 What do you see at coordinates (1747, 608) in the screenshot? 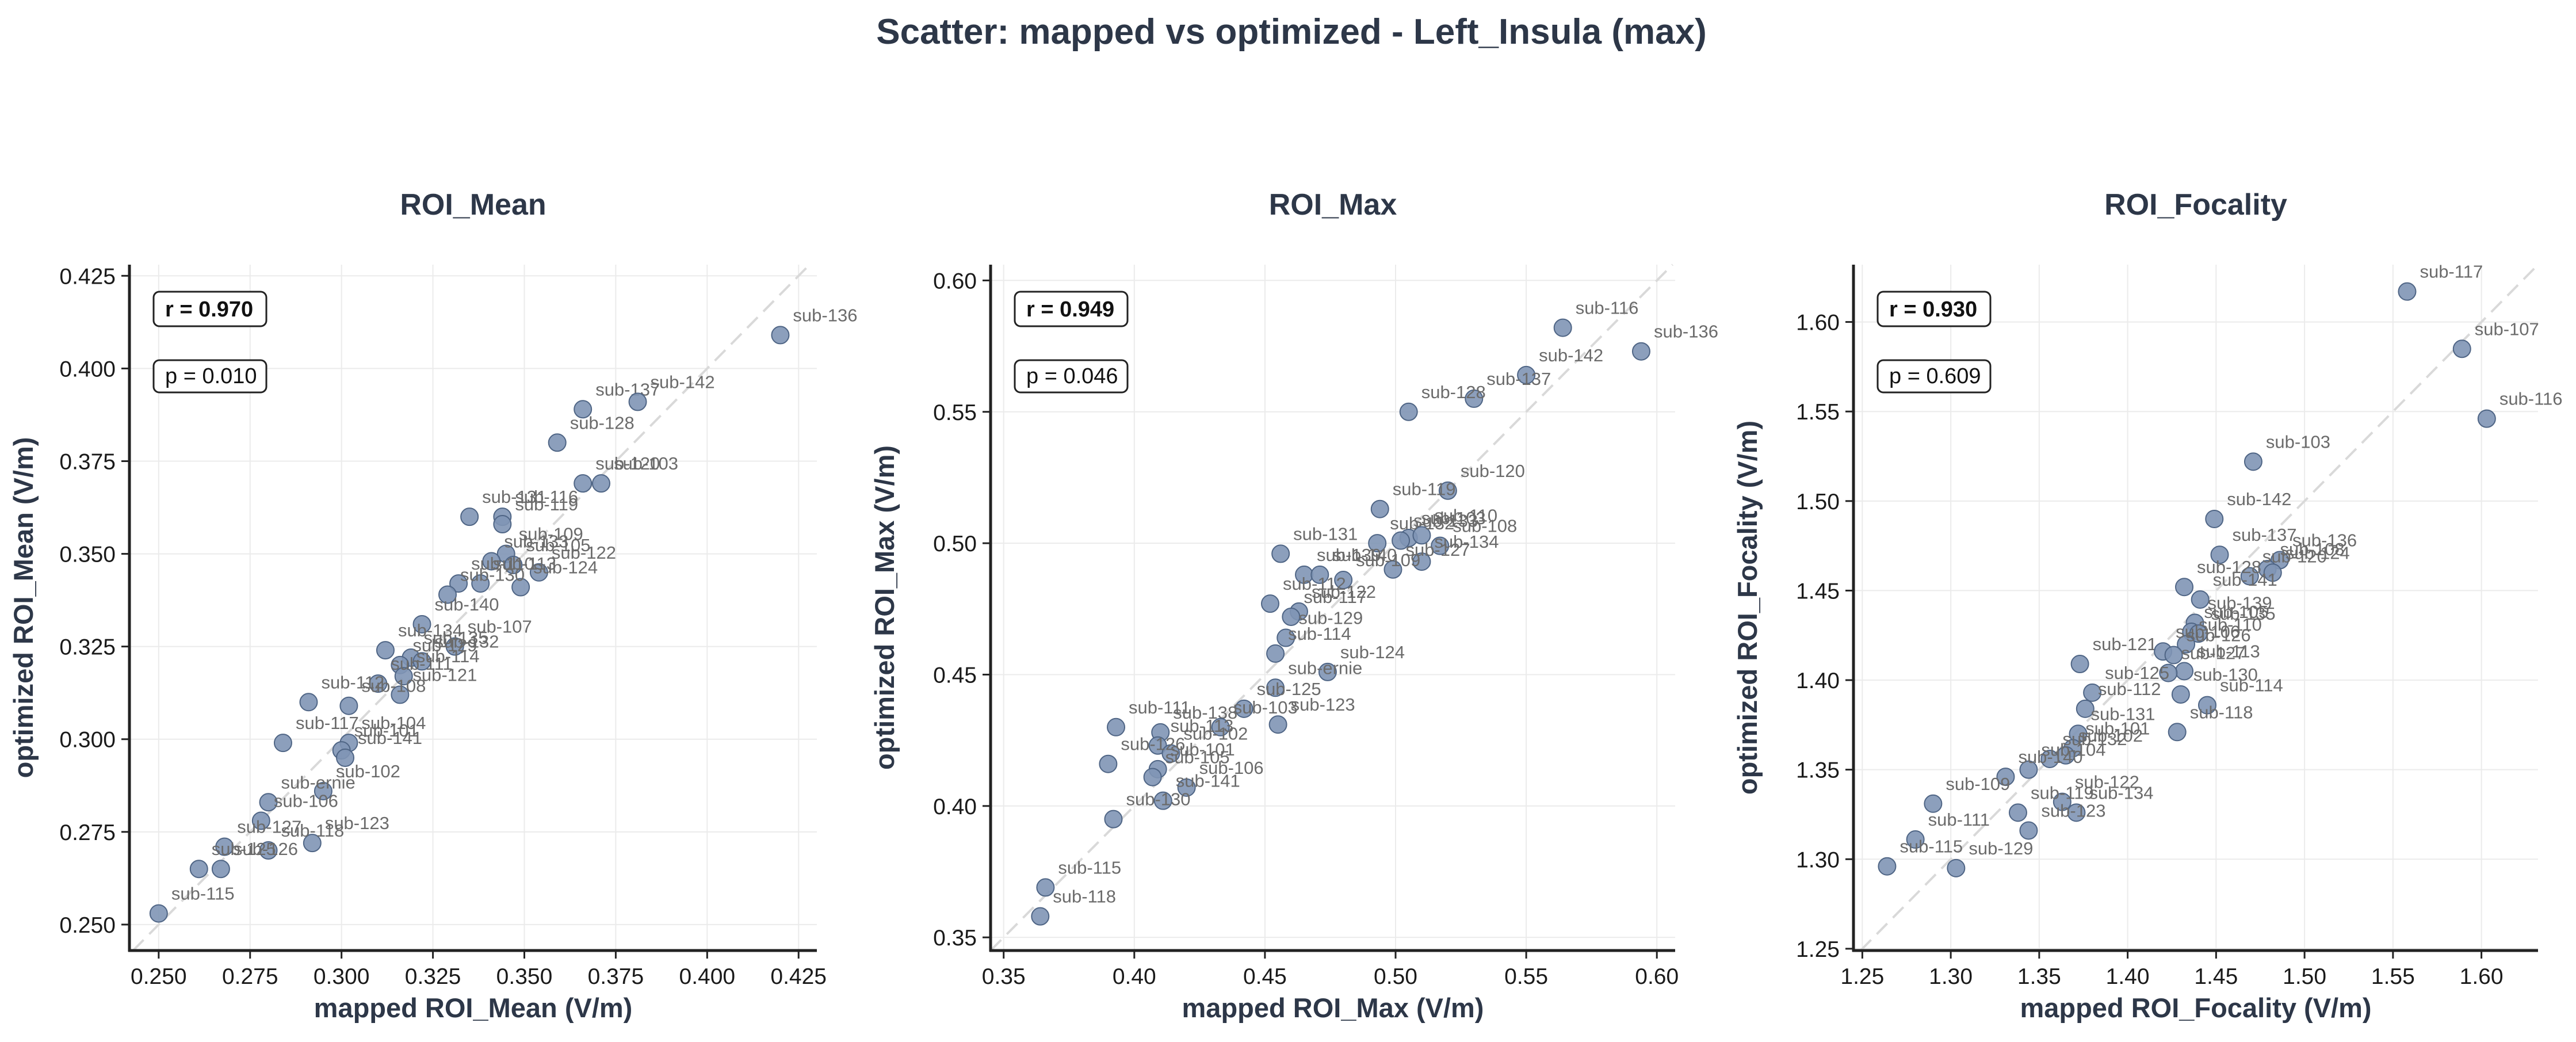
I see `y-axis-label: optimized ROI_Focality (V/m)` at bounding box center [1747, 608].